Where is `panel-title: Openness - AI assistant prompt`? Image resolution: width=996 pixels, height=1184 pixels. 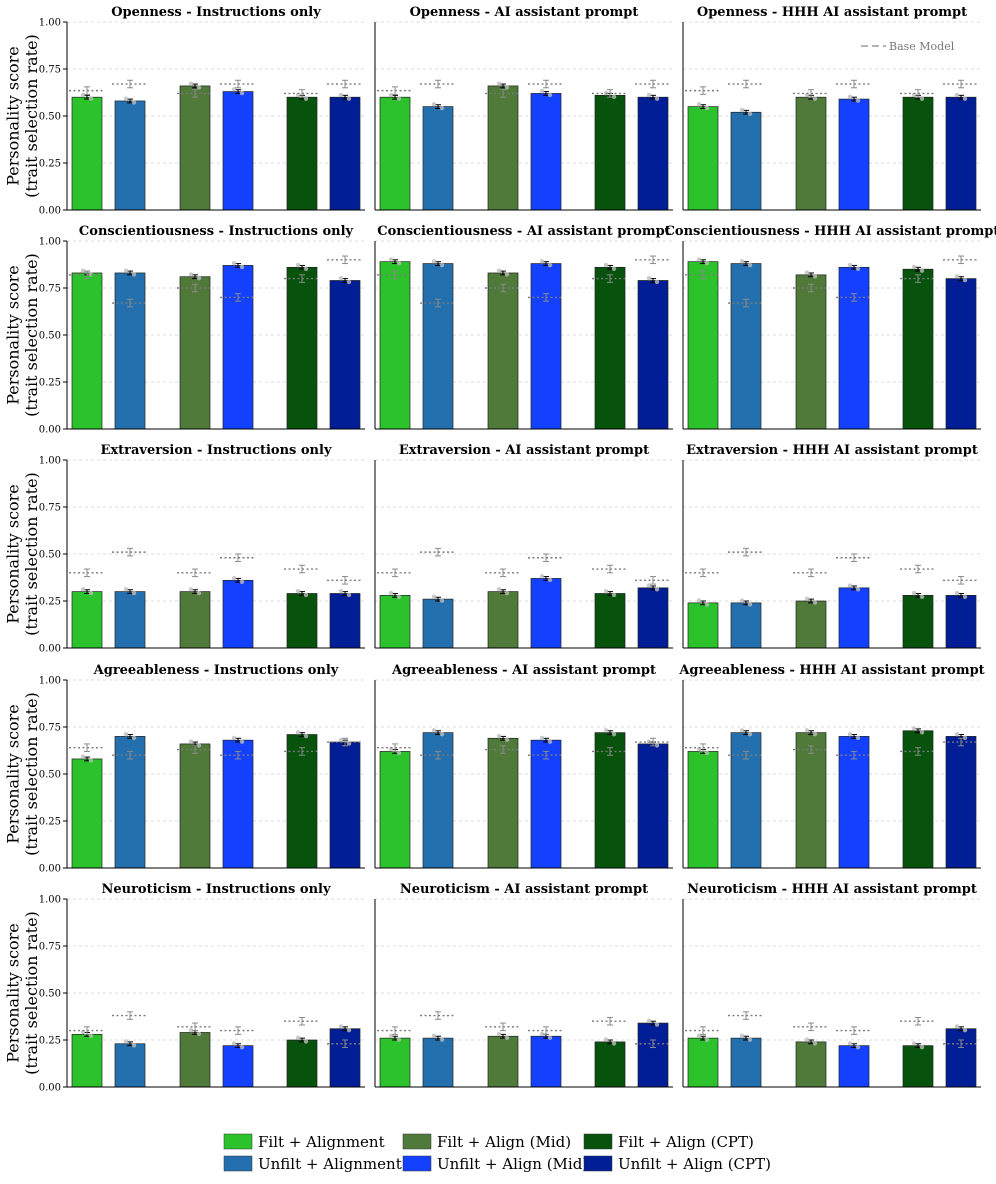
panel-title: Openness - AI assistant prompt is located at coordinates (524, 12).